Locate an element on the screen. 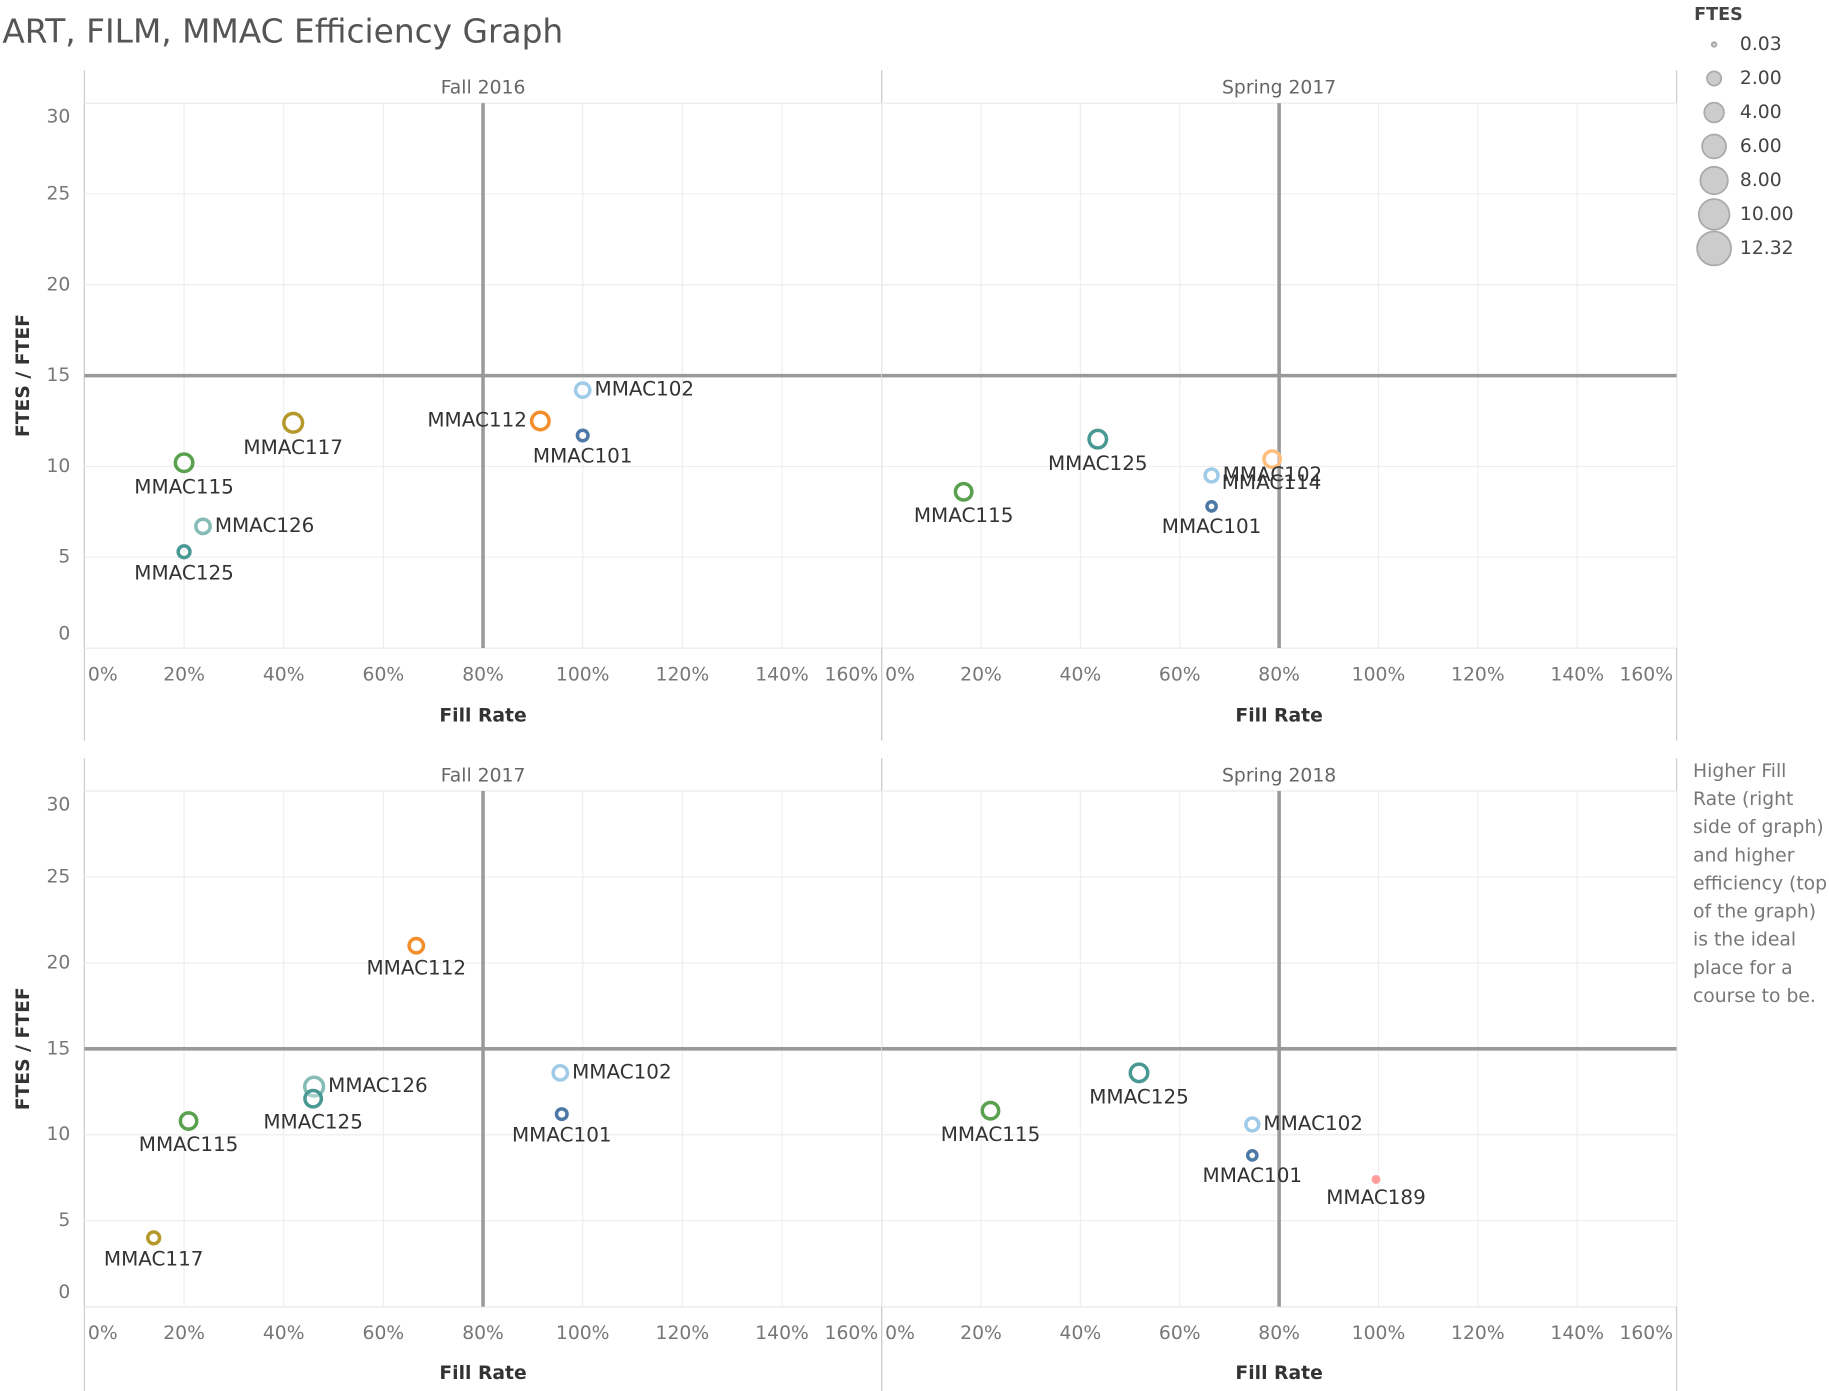 The width and height of the screenshot is (1829, 1391). size-legend-label: 8.00 is located at coordinates (1761, 180).